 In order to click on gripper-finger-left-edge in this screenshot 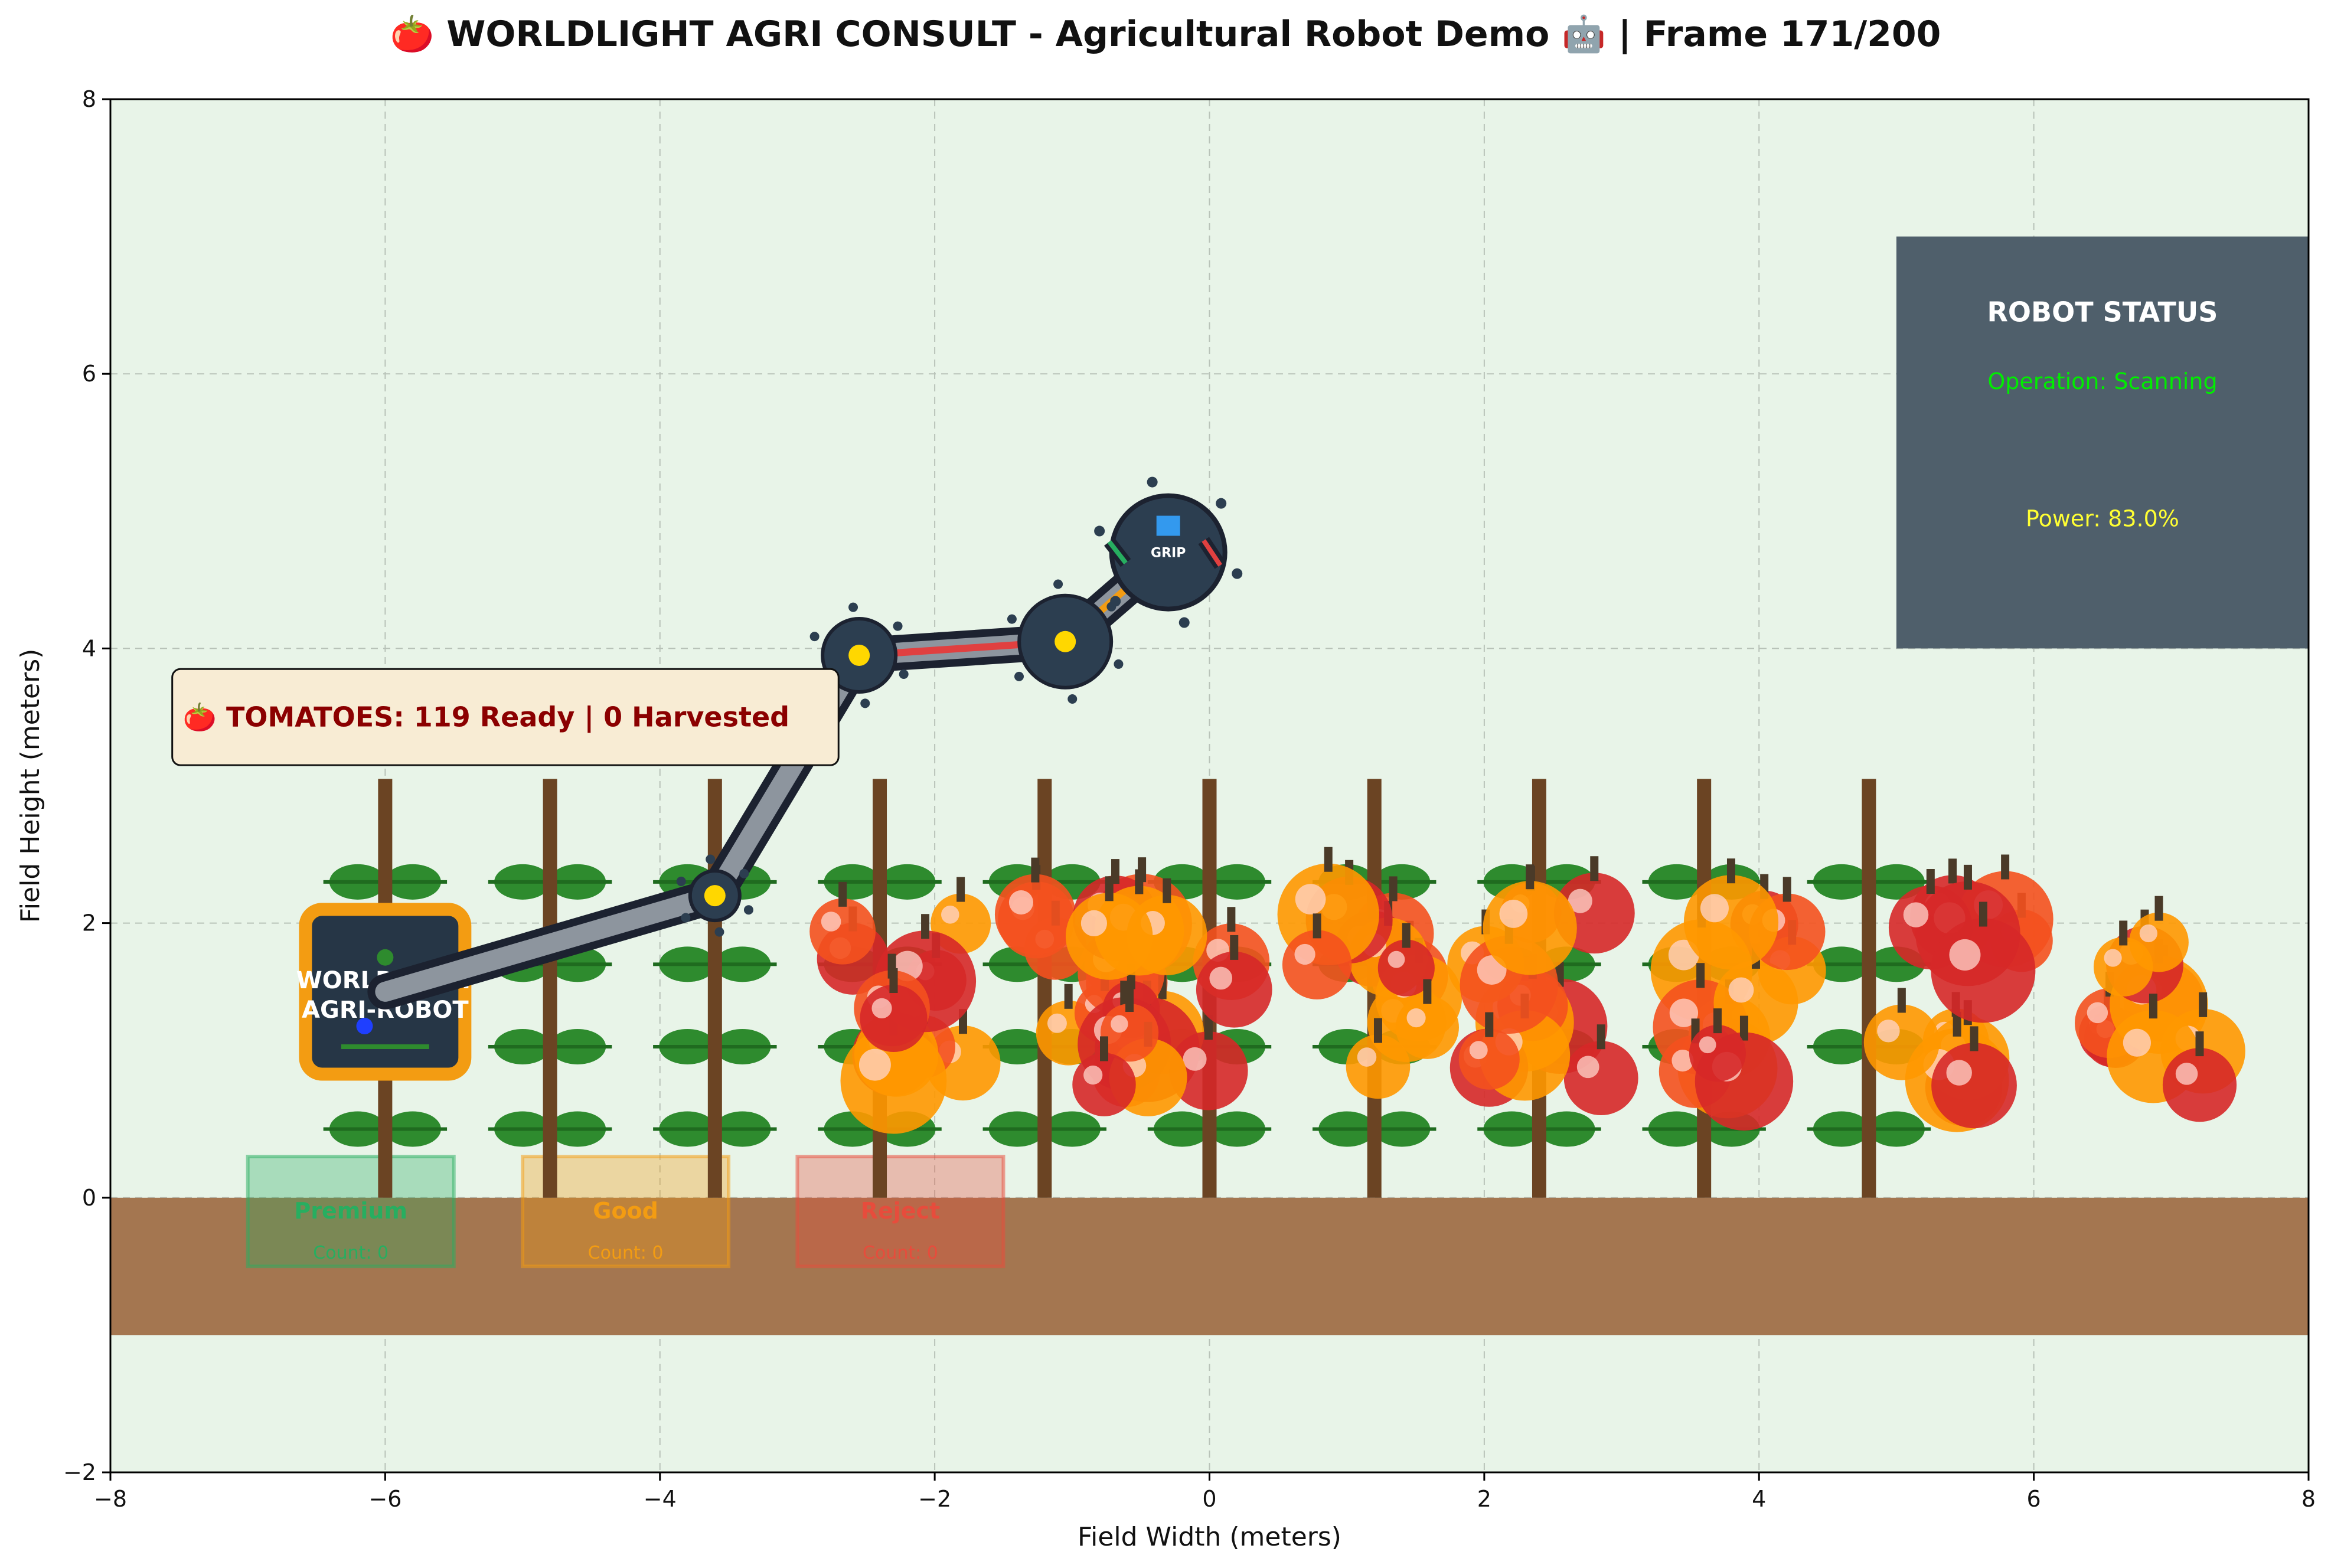, I will do `click(1117, 552)`.